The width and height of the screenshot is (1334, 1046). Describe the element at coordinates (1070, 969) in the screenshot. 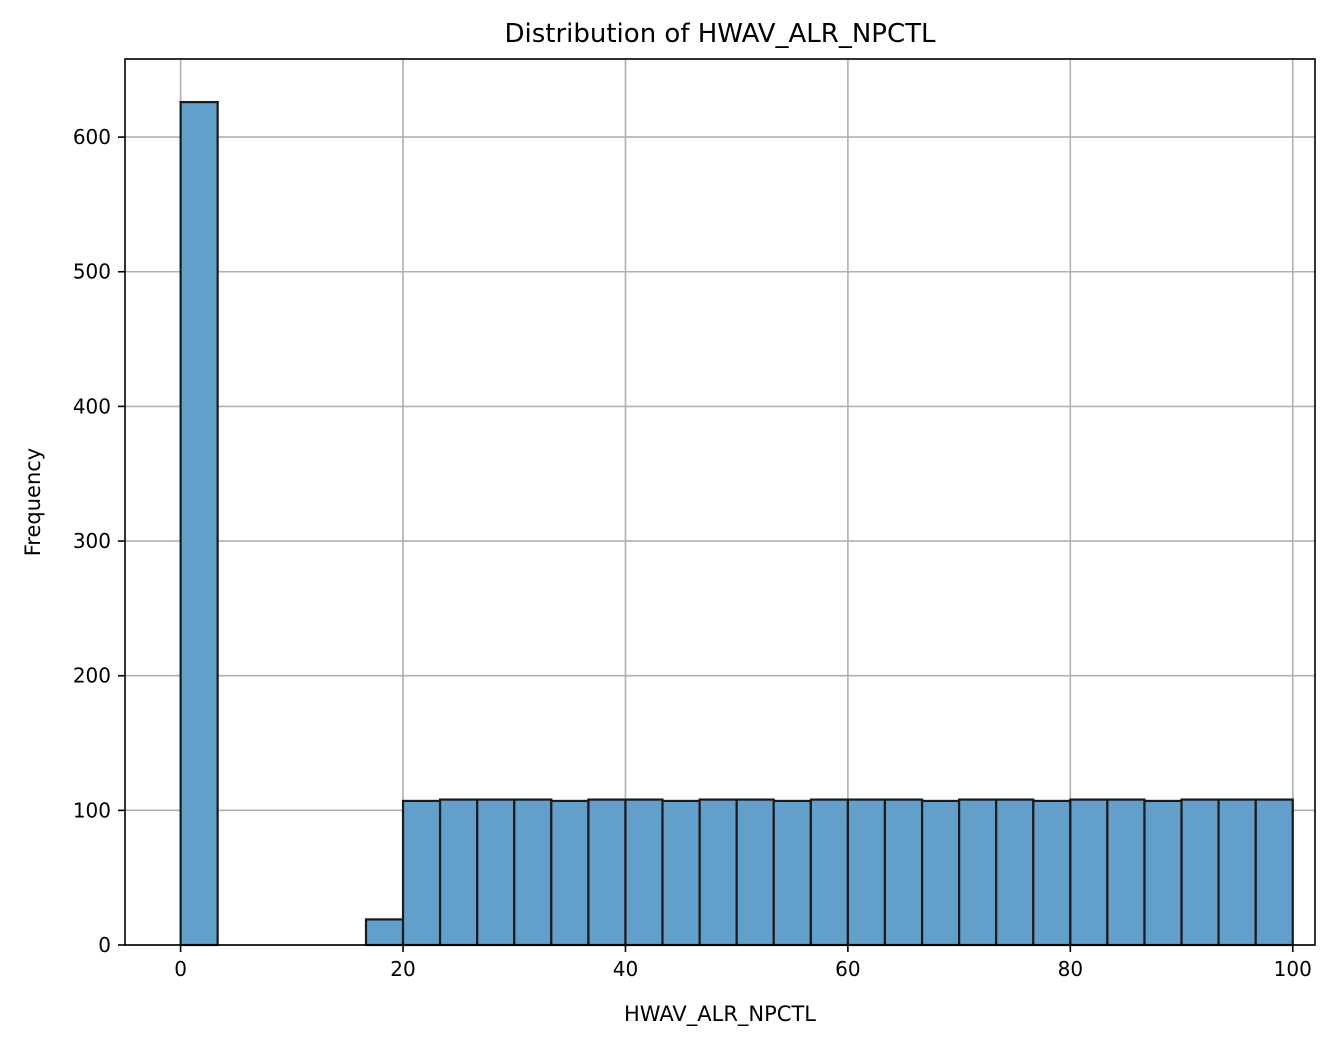

I see `x-tick-label: 80` at that location.